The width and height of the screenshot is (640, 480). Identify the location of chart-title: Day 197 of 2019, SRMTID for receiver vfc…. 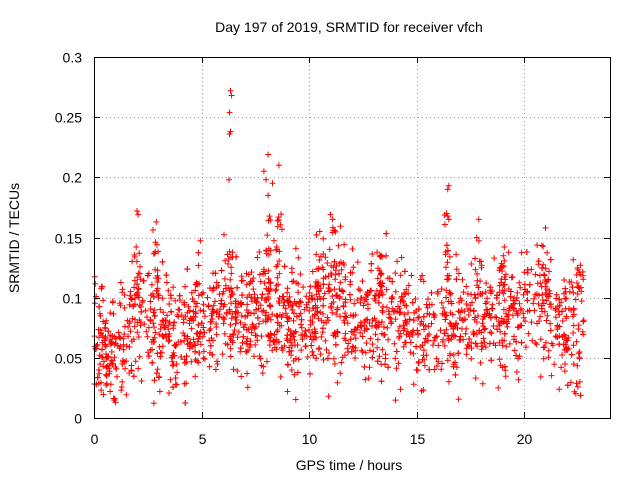
(349, 27).